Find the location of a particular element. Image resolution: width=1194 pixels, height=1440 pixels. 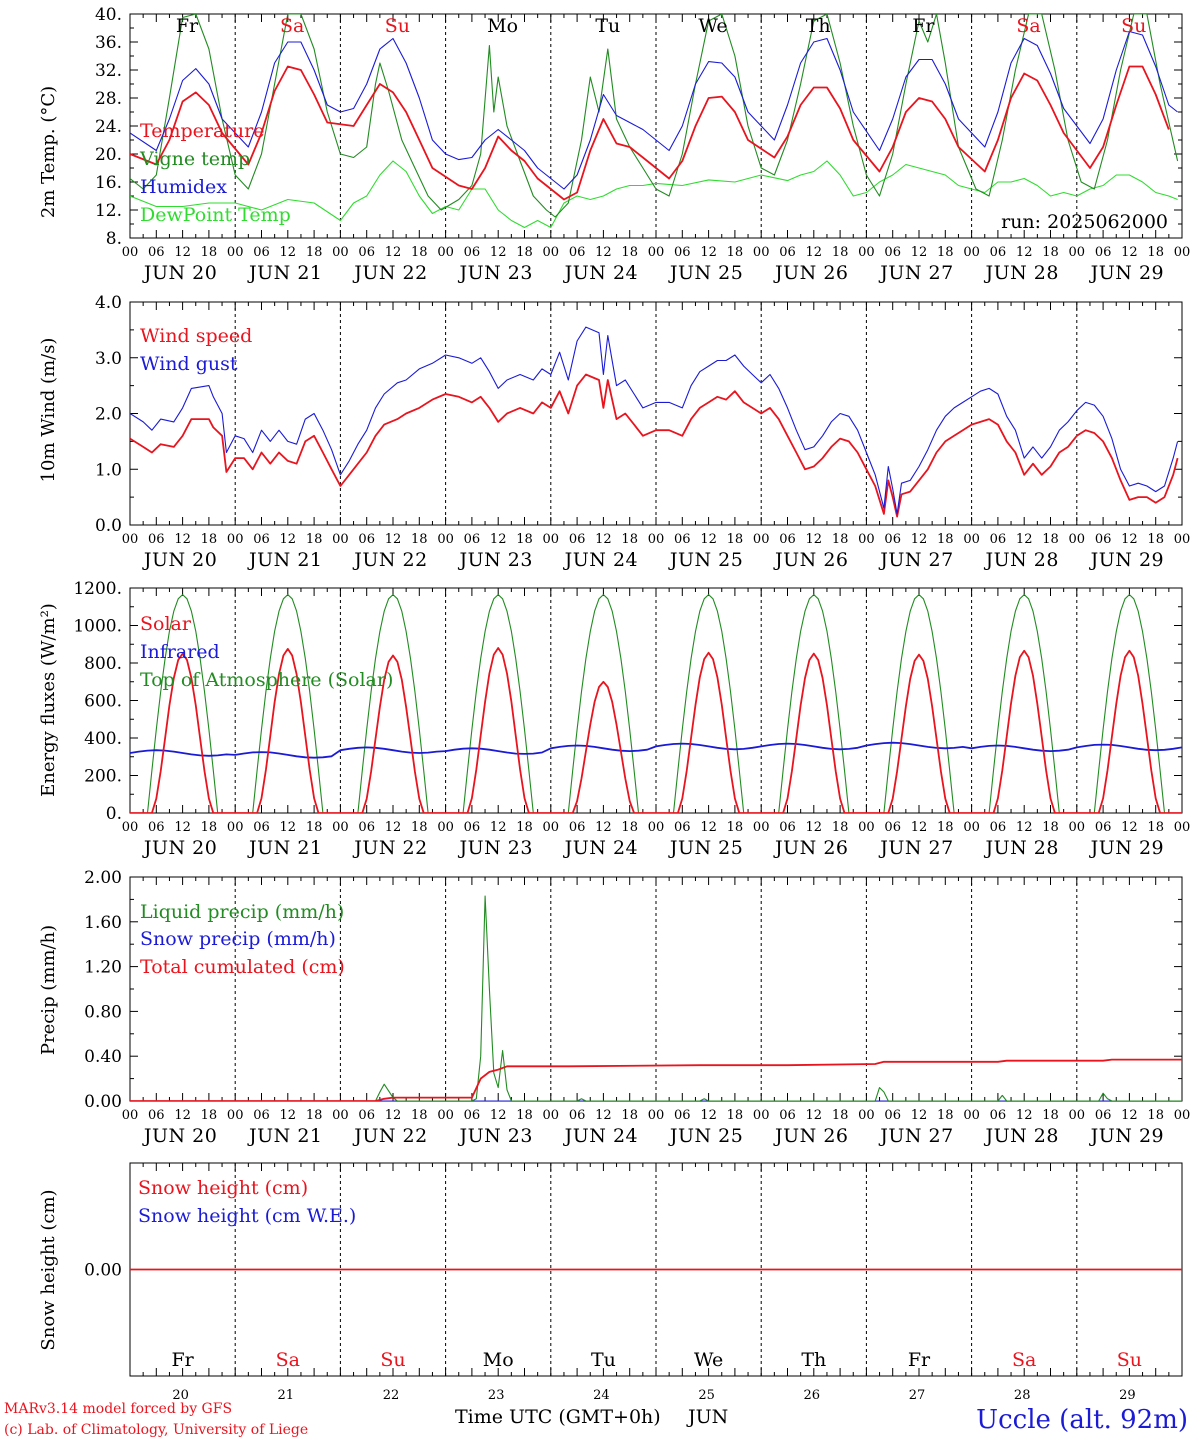

y-tick-label: 4.0 is located at coordinates (108, 303).